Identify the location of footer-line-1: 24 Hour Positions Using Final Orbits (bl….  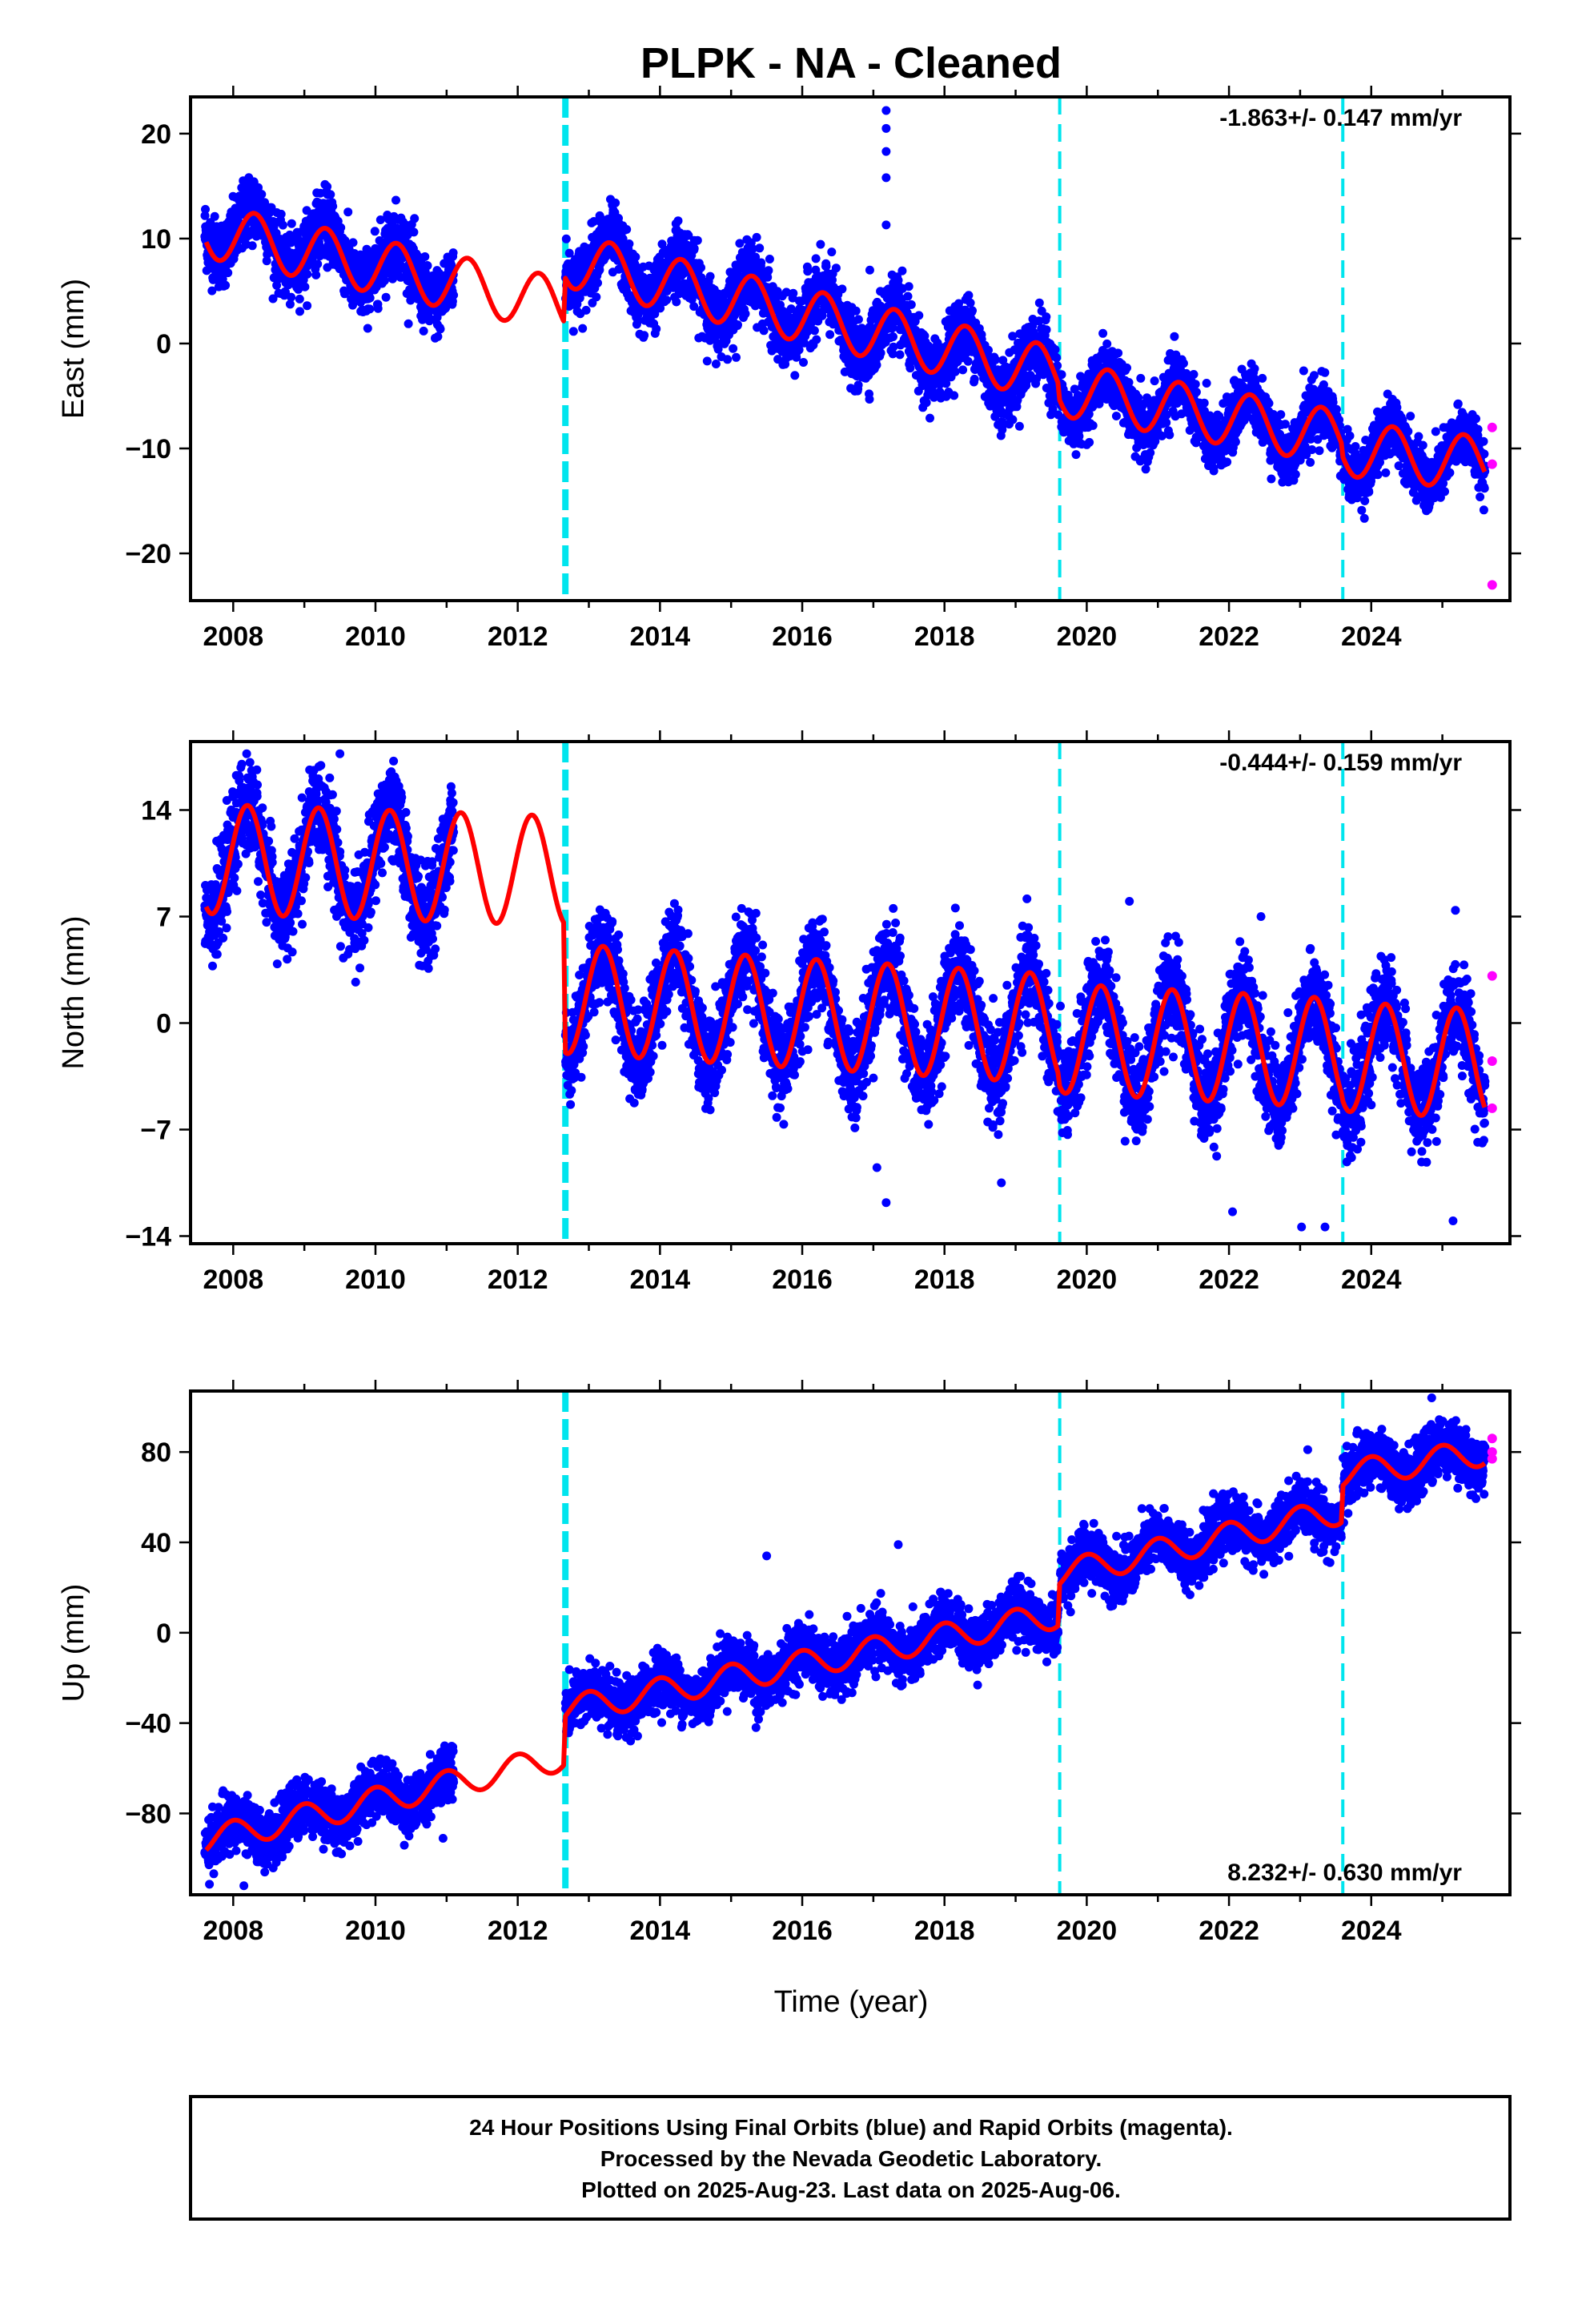
(851, 2127).